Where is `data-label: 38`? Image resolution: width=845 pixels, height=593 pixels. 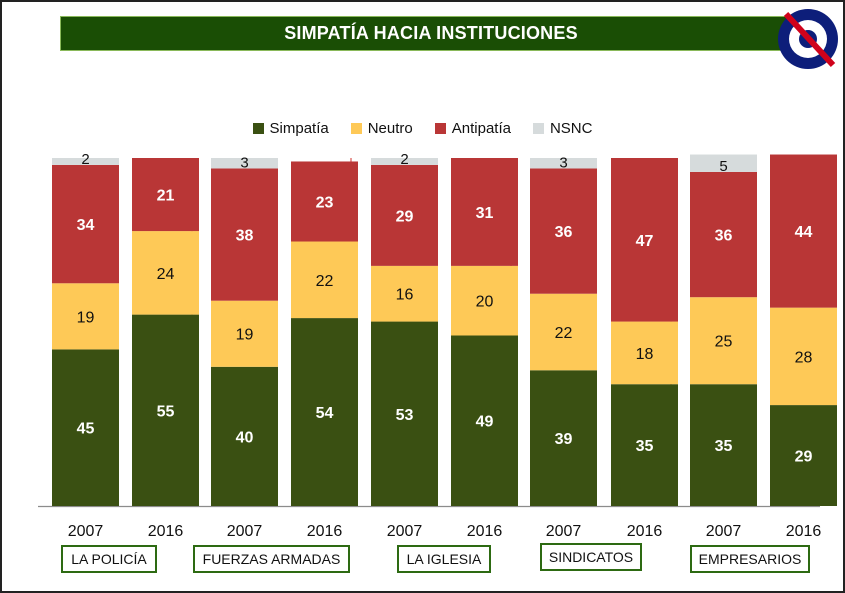
data-label: 38 is located at coordinates (245, 236).